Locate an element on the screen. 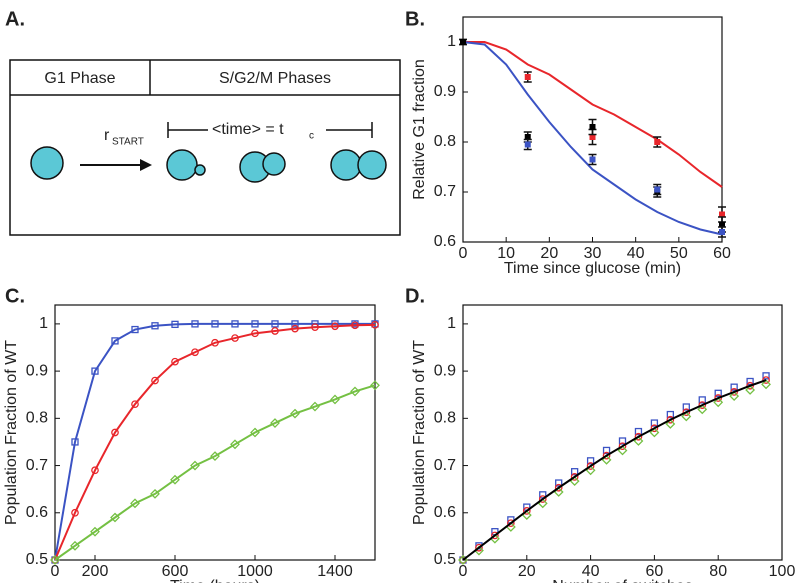 The image size is (800, 583). x-tick-label: 60 is located at coordinates (655, 571).